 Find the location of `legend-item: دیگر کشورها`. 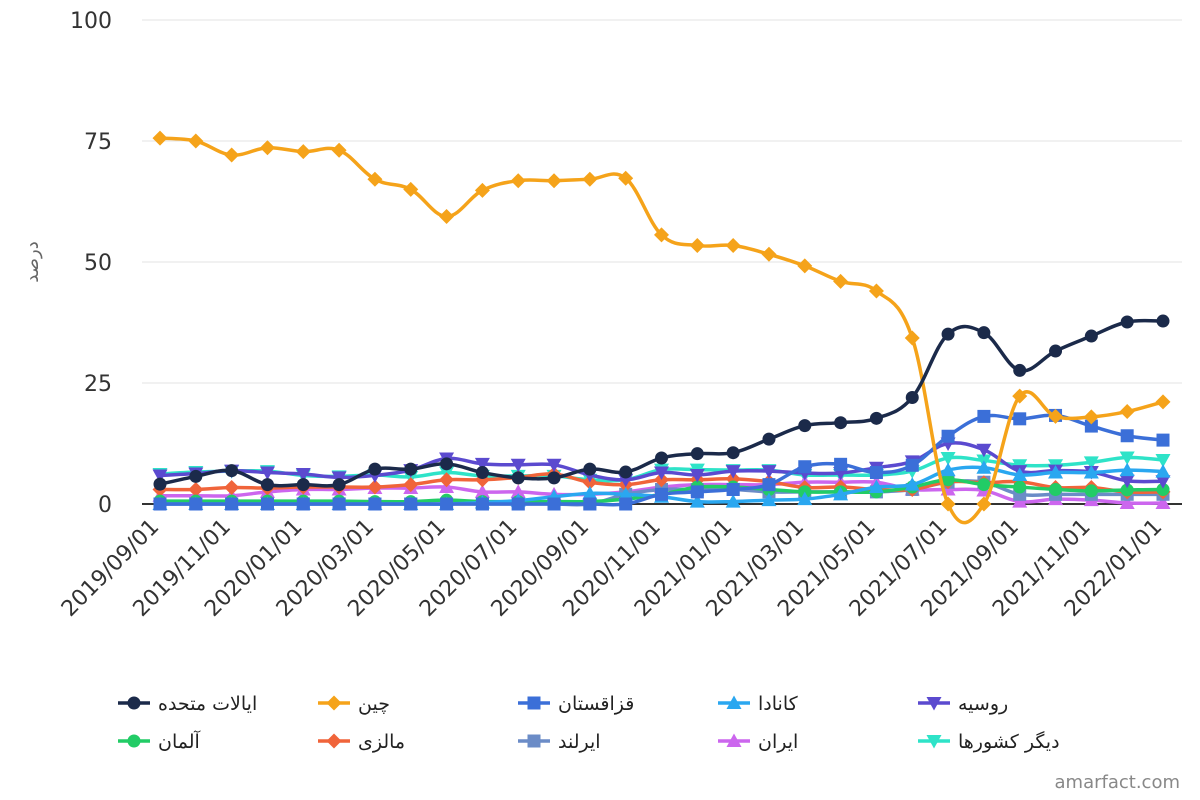

legend-item: دیگر کشورها is located at coordinates (989, 741).